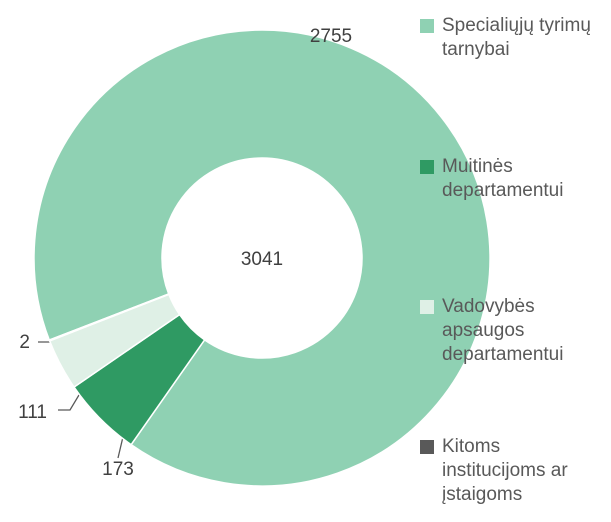  What do you see at coordinates (109, 317) in the screenshot?
I see `donut-slice` at bounding box center [109, 317].